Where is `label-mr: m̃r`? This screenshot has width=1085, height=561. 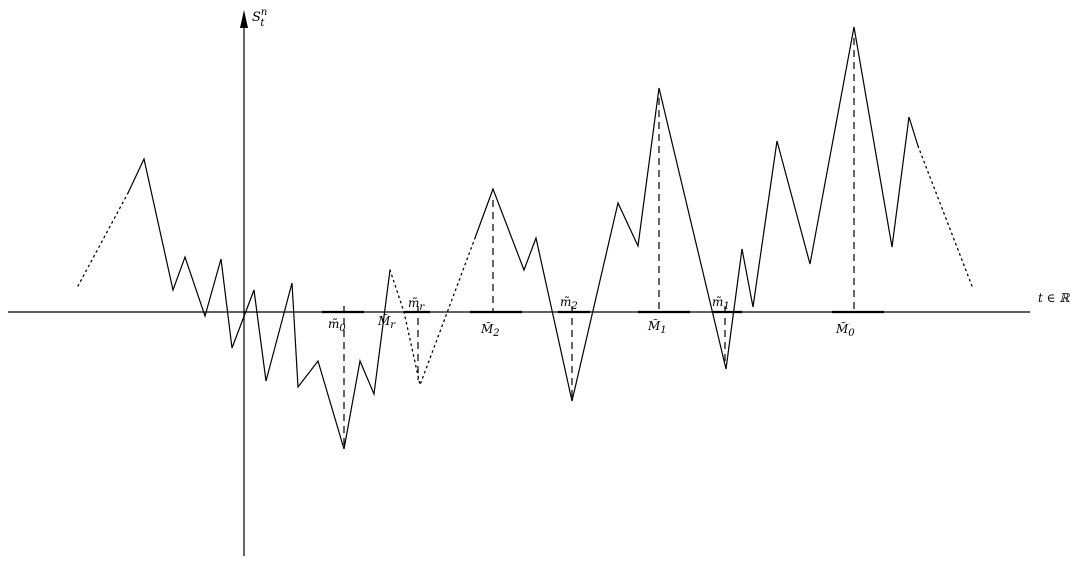
label-mr: m̃r is located at coordinates (416, 304).